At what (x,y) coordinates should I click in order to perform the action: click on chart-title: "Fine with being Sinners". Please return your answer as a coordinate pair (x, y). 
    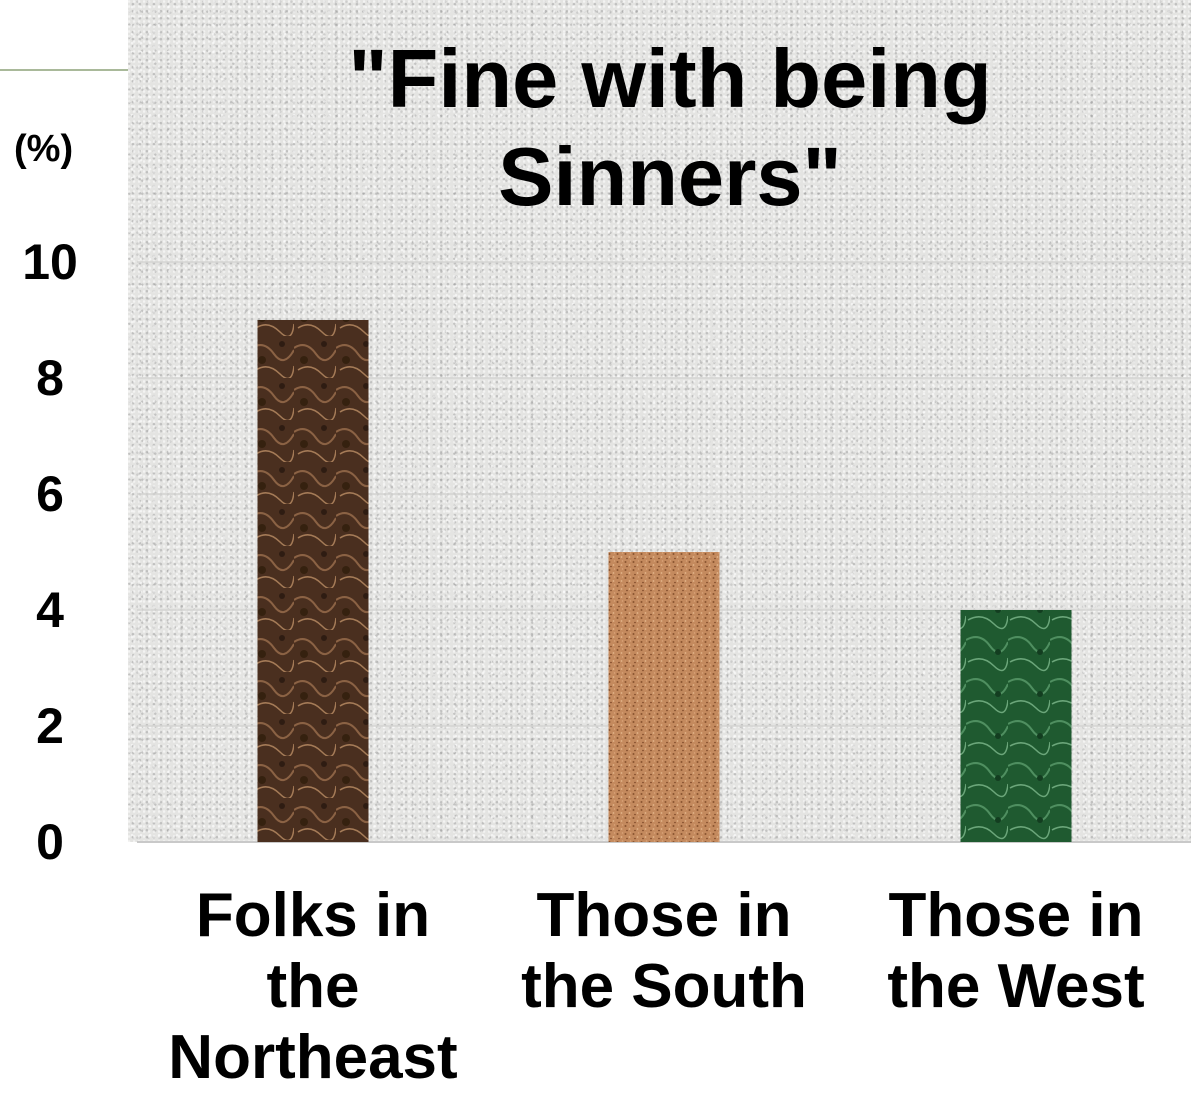
    Looking at the image, I should click on (670, 127).